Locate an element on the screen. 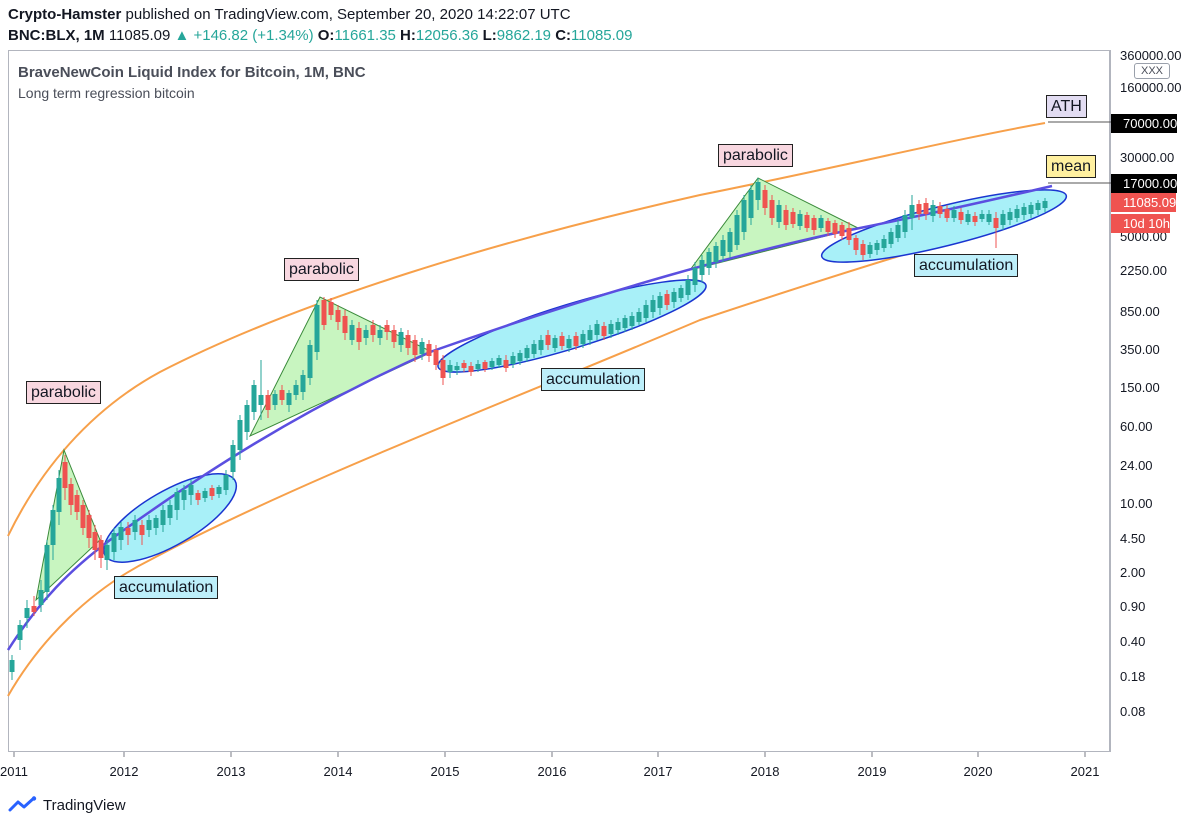 This screenshot has width=1200, height=829. y-tick-label: 0.18 is located at coordinates (1133, 676).